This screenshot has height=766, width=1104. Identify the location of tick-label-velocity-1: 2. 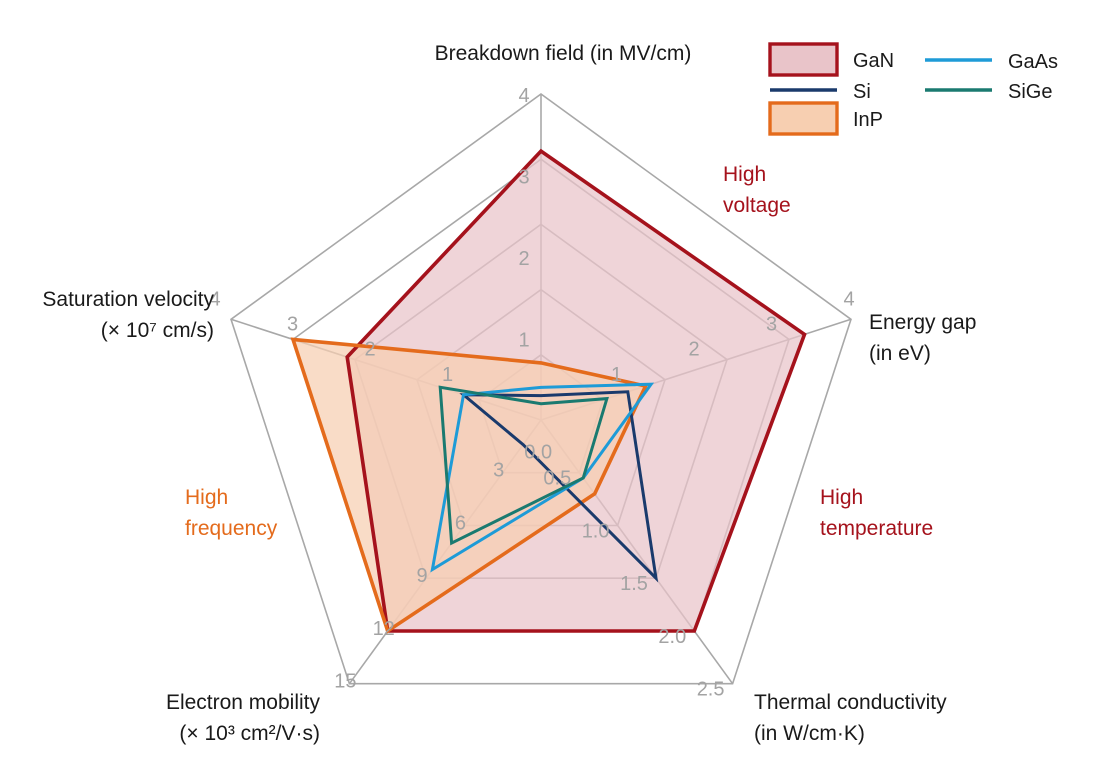
(369, 350).